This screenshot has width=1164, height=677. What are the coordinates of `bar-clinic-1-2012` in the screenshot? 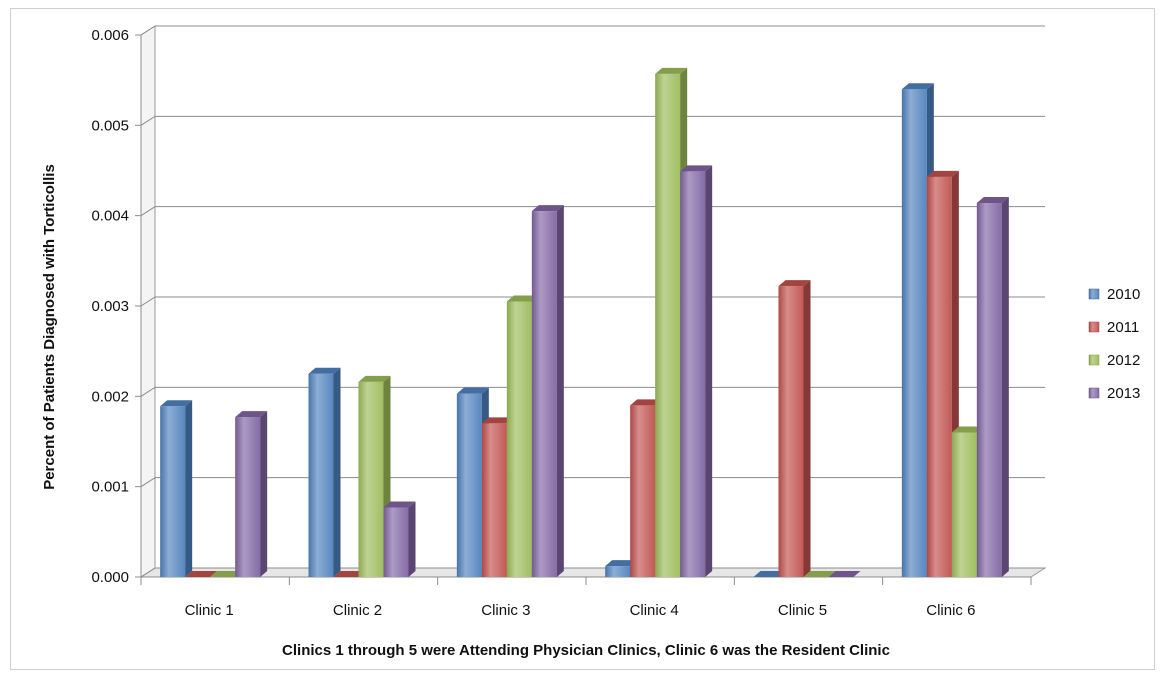 It's located at (226, 574).